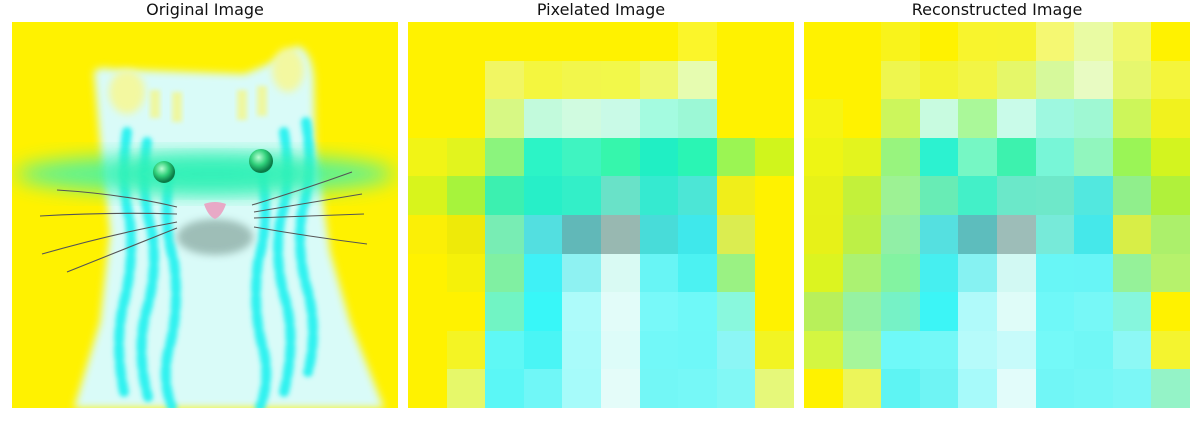  Describe the element at coordinates (997, 9) in the screenshot. I see `reconstructed-title: Reconstructed Image` at that location.